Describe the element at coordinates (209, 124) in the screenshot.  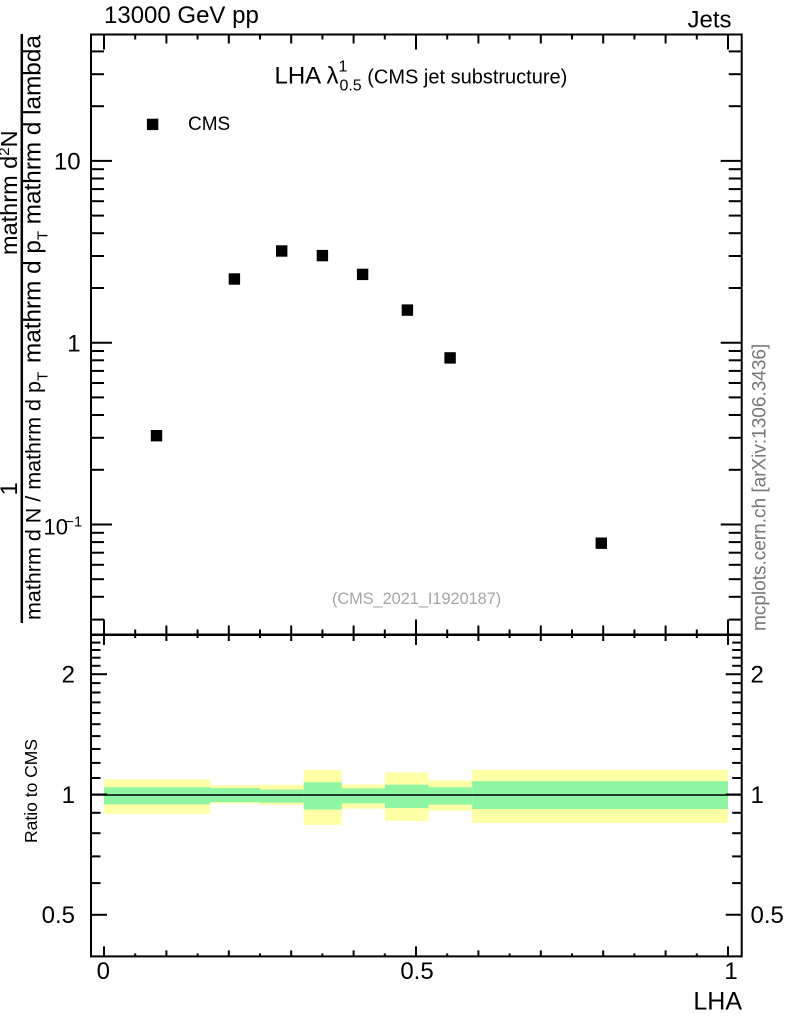
I see `svg-text: CMS` at that location.